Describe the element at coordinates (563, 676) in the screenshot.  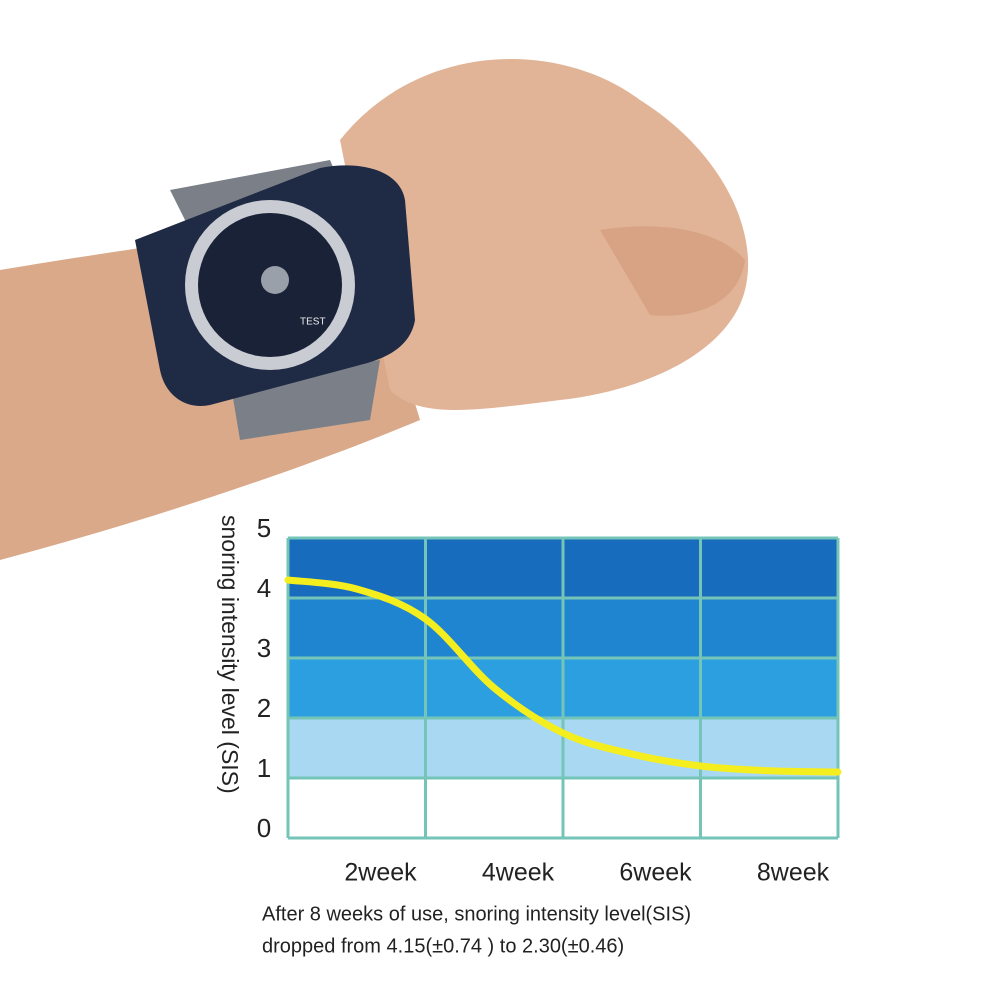
I see `line` at that location.